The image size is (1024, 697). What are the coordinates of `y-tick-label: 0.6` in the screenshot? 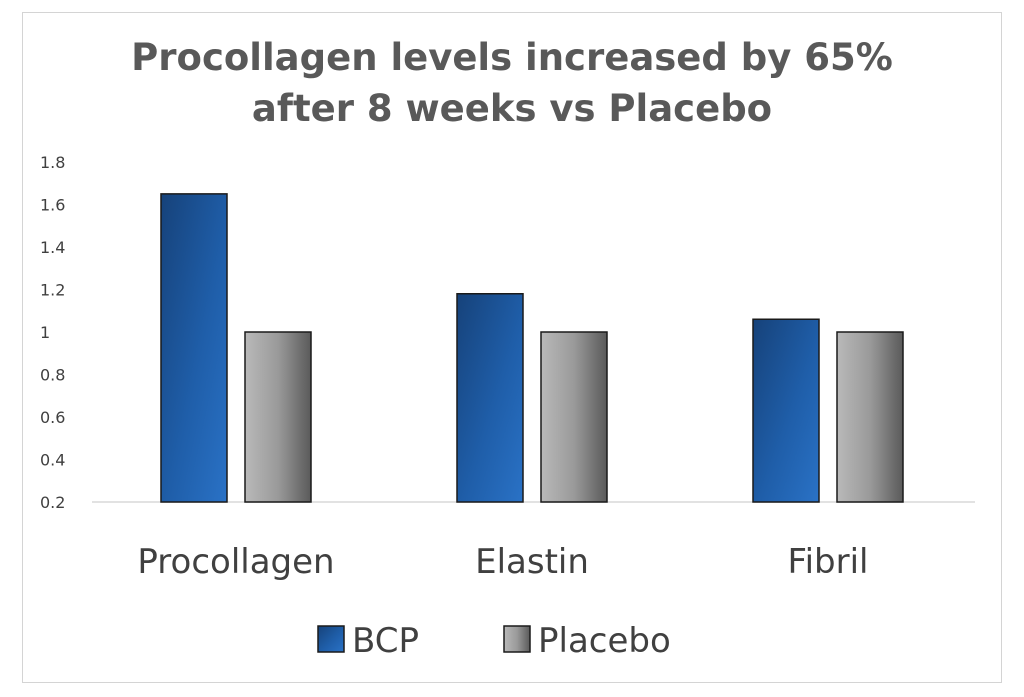 It's located at (52, 417).